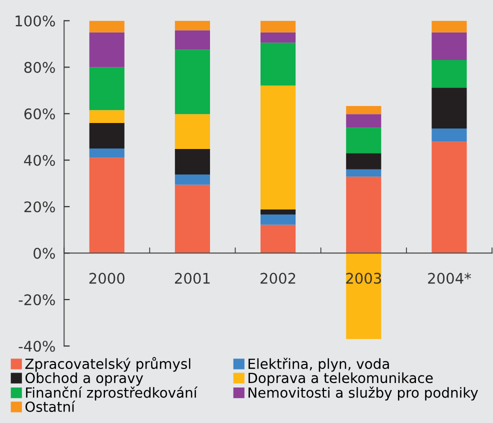 The width and height of the screenshot is (493, 423). What do you see at coordinates (363, 393) in the screenshot?
I see `legend-label: Nemovitosti a služby pro podniky` at bounding box center [363, 393].